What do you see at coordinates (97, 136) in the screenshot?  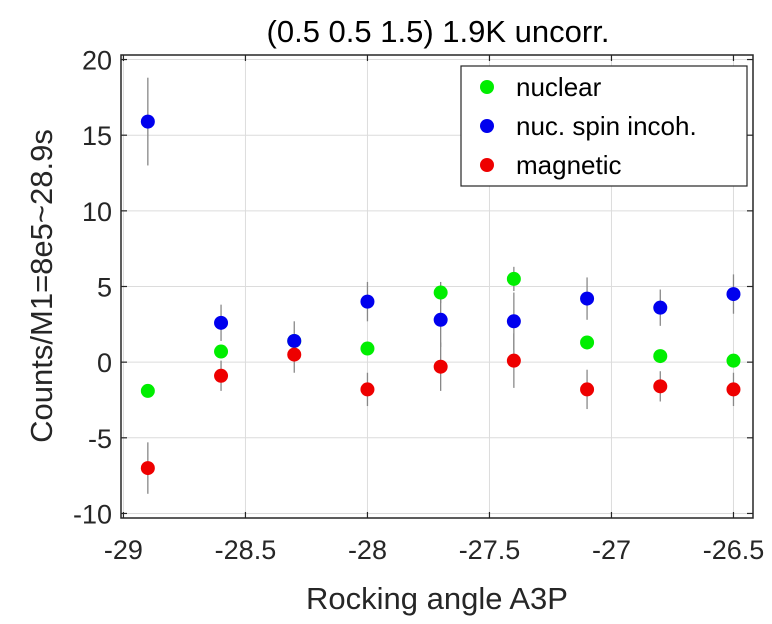 I see `y-tick-label: 15` at bounding box center [97, 136].